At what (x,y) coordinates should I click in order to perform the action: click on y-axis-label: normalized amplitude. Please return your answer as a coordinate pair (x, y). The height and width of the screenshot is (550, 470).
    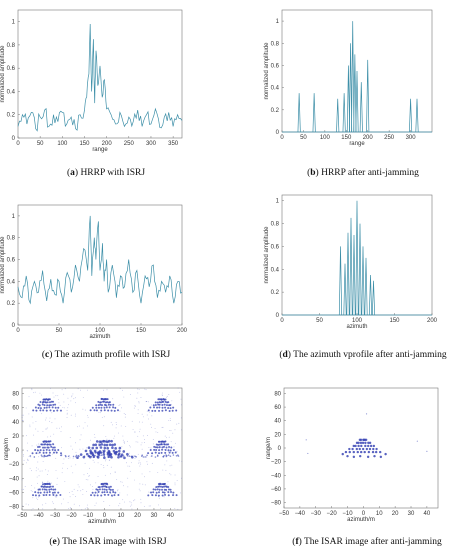
    Looking at the image, I should click on (3, 74).